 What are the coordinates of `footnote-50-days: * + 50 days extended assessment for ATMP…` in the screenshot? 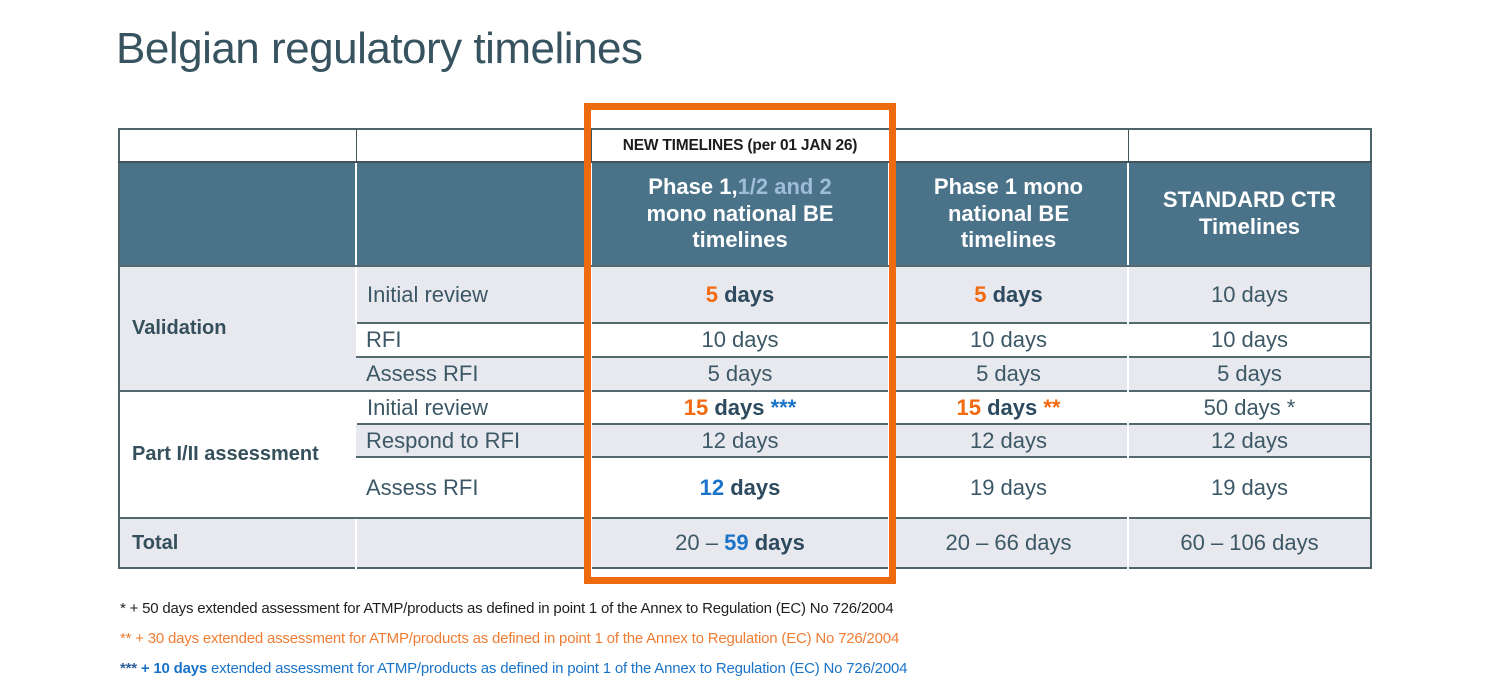 It's located at (507, 608).